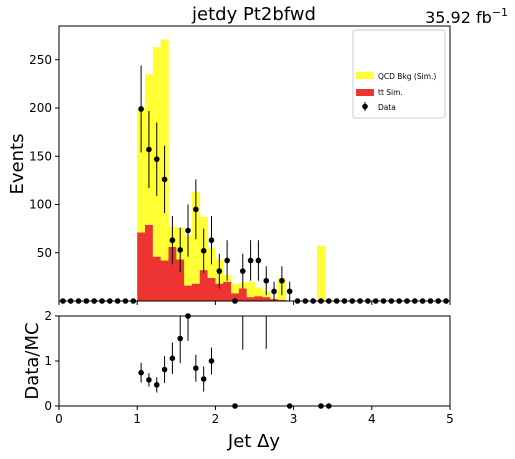 This screenshot has height=459, width=515. Describe the element at coordinates (40, 156) in the screenshot. I see `main-y-tick-label: 150` at that location.